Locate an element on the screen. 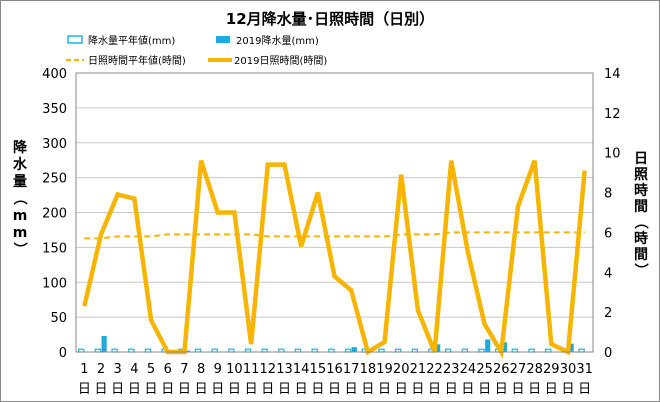 The width and height of the screenshot is (660, 402). x-tick-label: 7 is located at coordinates (184, 369).